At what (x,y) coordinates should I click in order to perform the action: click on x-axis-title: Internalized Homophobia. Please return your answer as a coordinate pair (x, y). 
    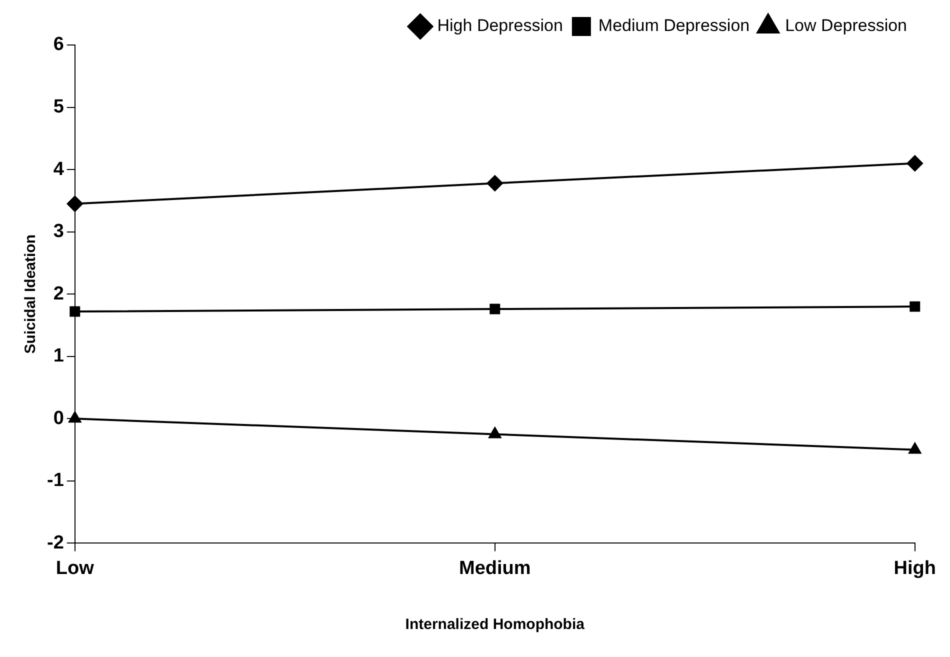
    Looking at the image, I should click on (495, 625).